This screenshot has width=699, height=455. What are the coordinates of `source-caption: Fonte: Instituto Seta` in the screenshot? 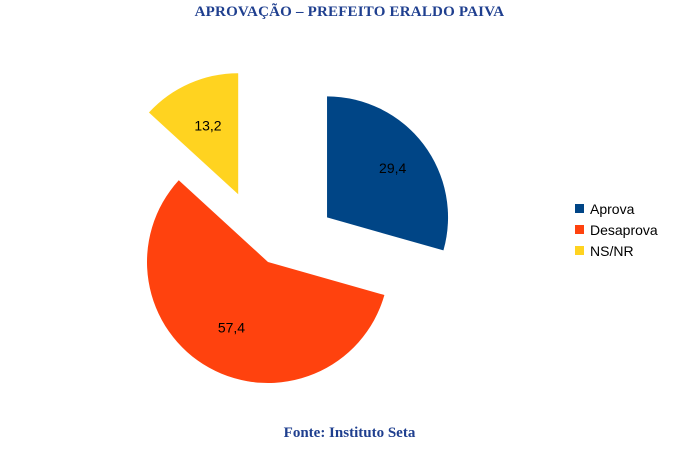 It's located at (349, 433).